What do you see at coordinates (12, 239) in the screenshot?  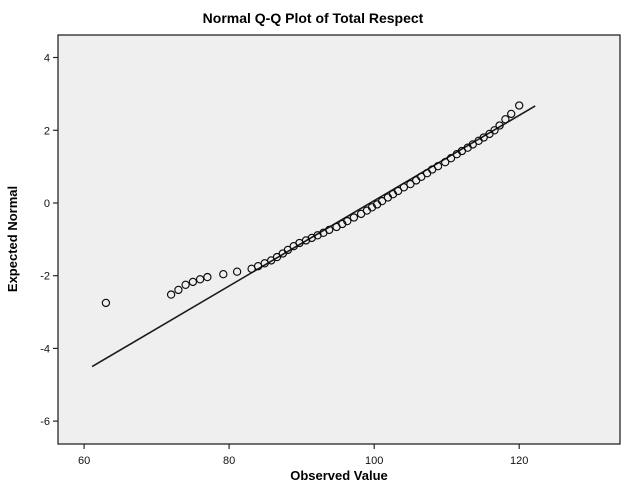 I see `y-axis-label: Expected Normal` at bounding box center [12, 239].